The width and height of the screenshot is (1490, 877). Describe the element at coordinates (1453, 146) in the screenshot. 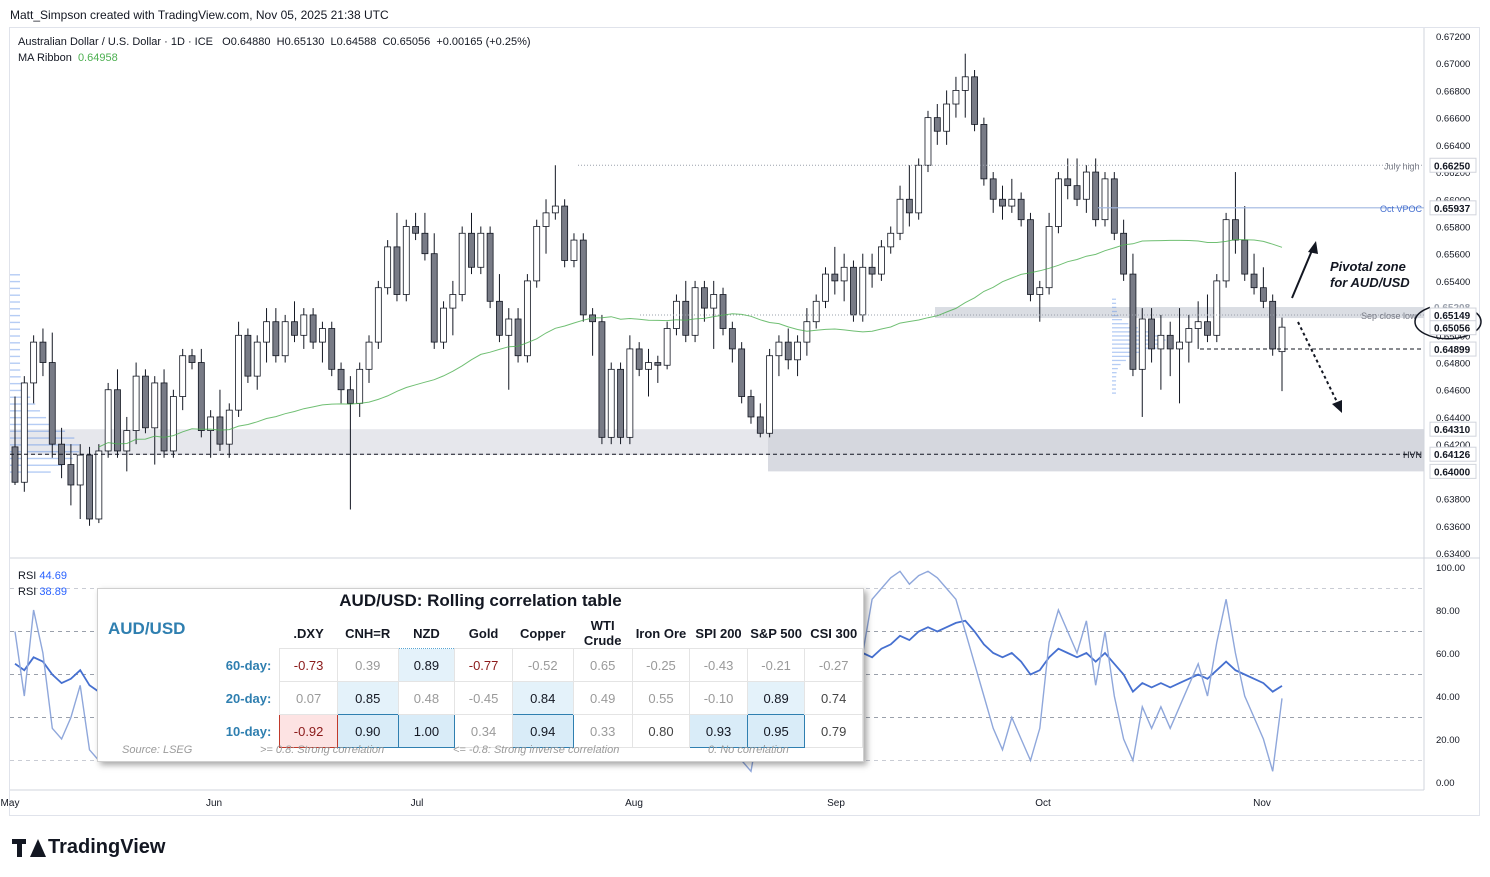

I see `price-tick-label: 0.66400` at that location.